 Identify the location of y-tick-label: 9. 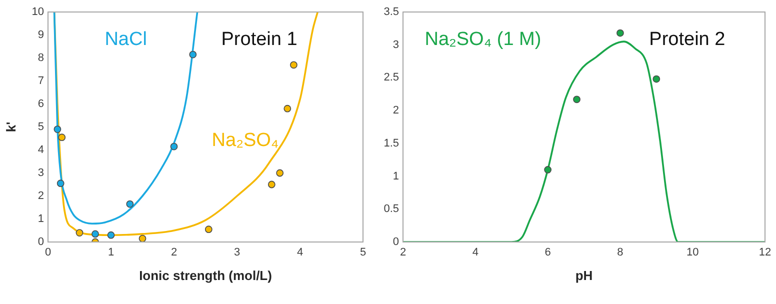
(41, 35).